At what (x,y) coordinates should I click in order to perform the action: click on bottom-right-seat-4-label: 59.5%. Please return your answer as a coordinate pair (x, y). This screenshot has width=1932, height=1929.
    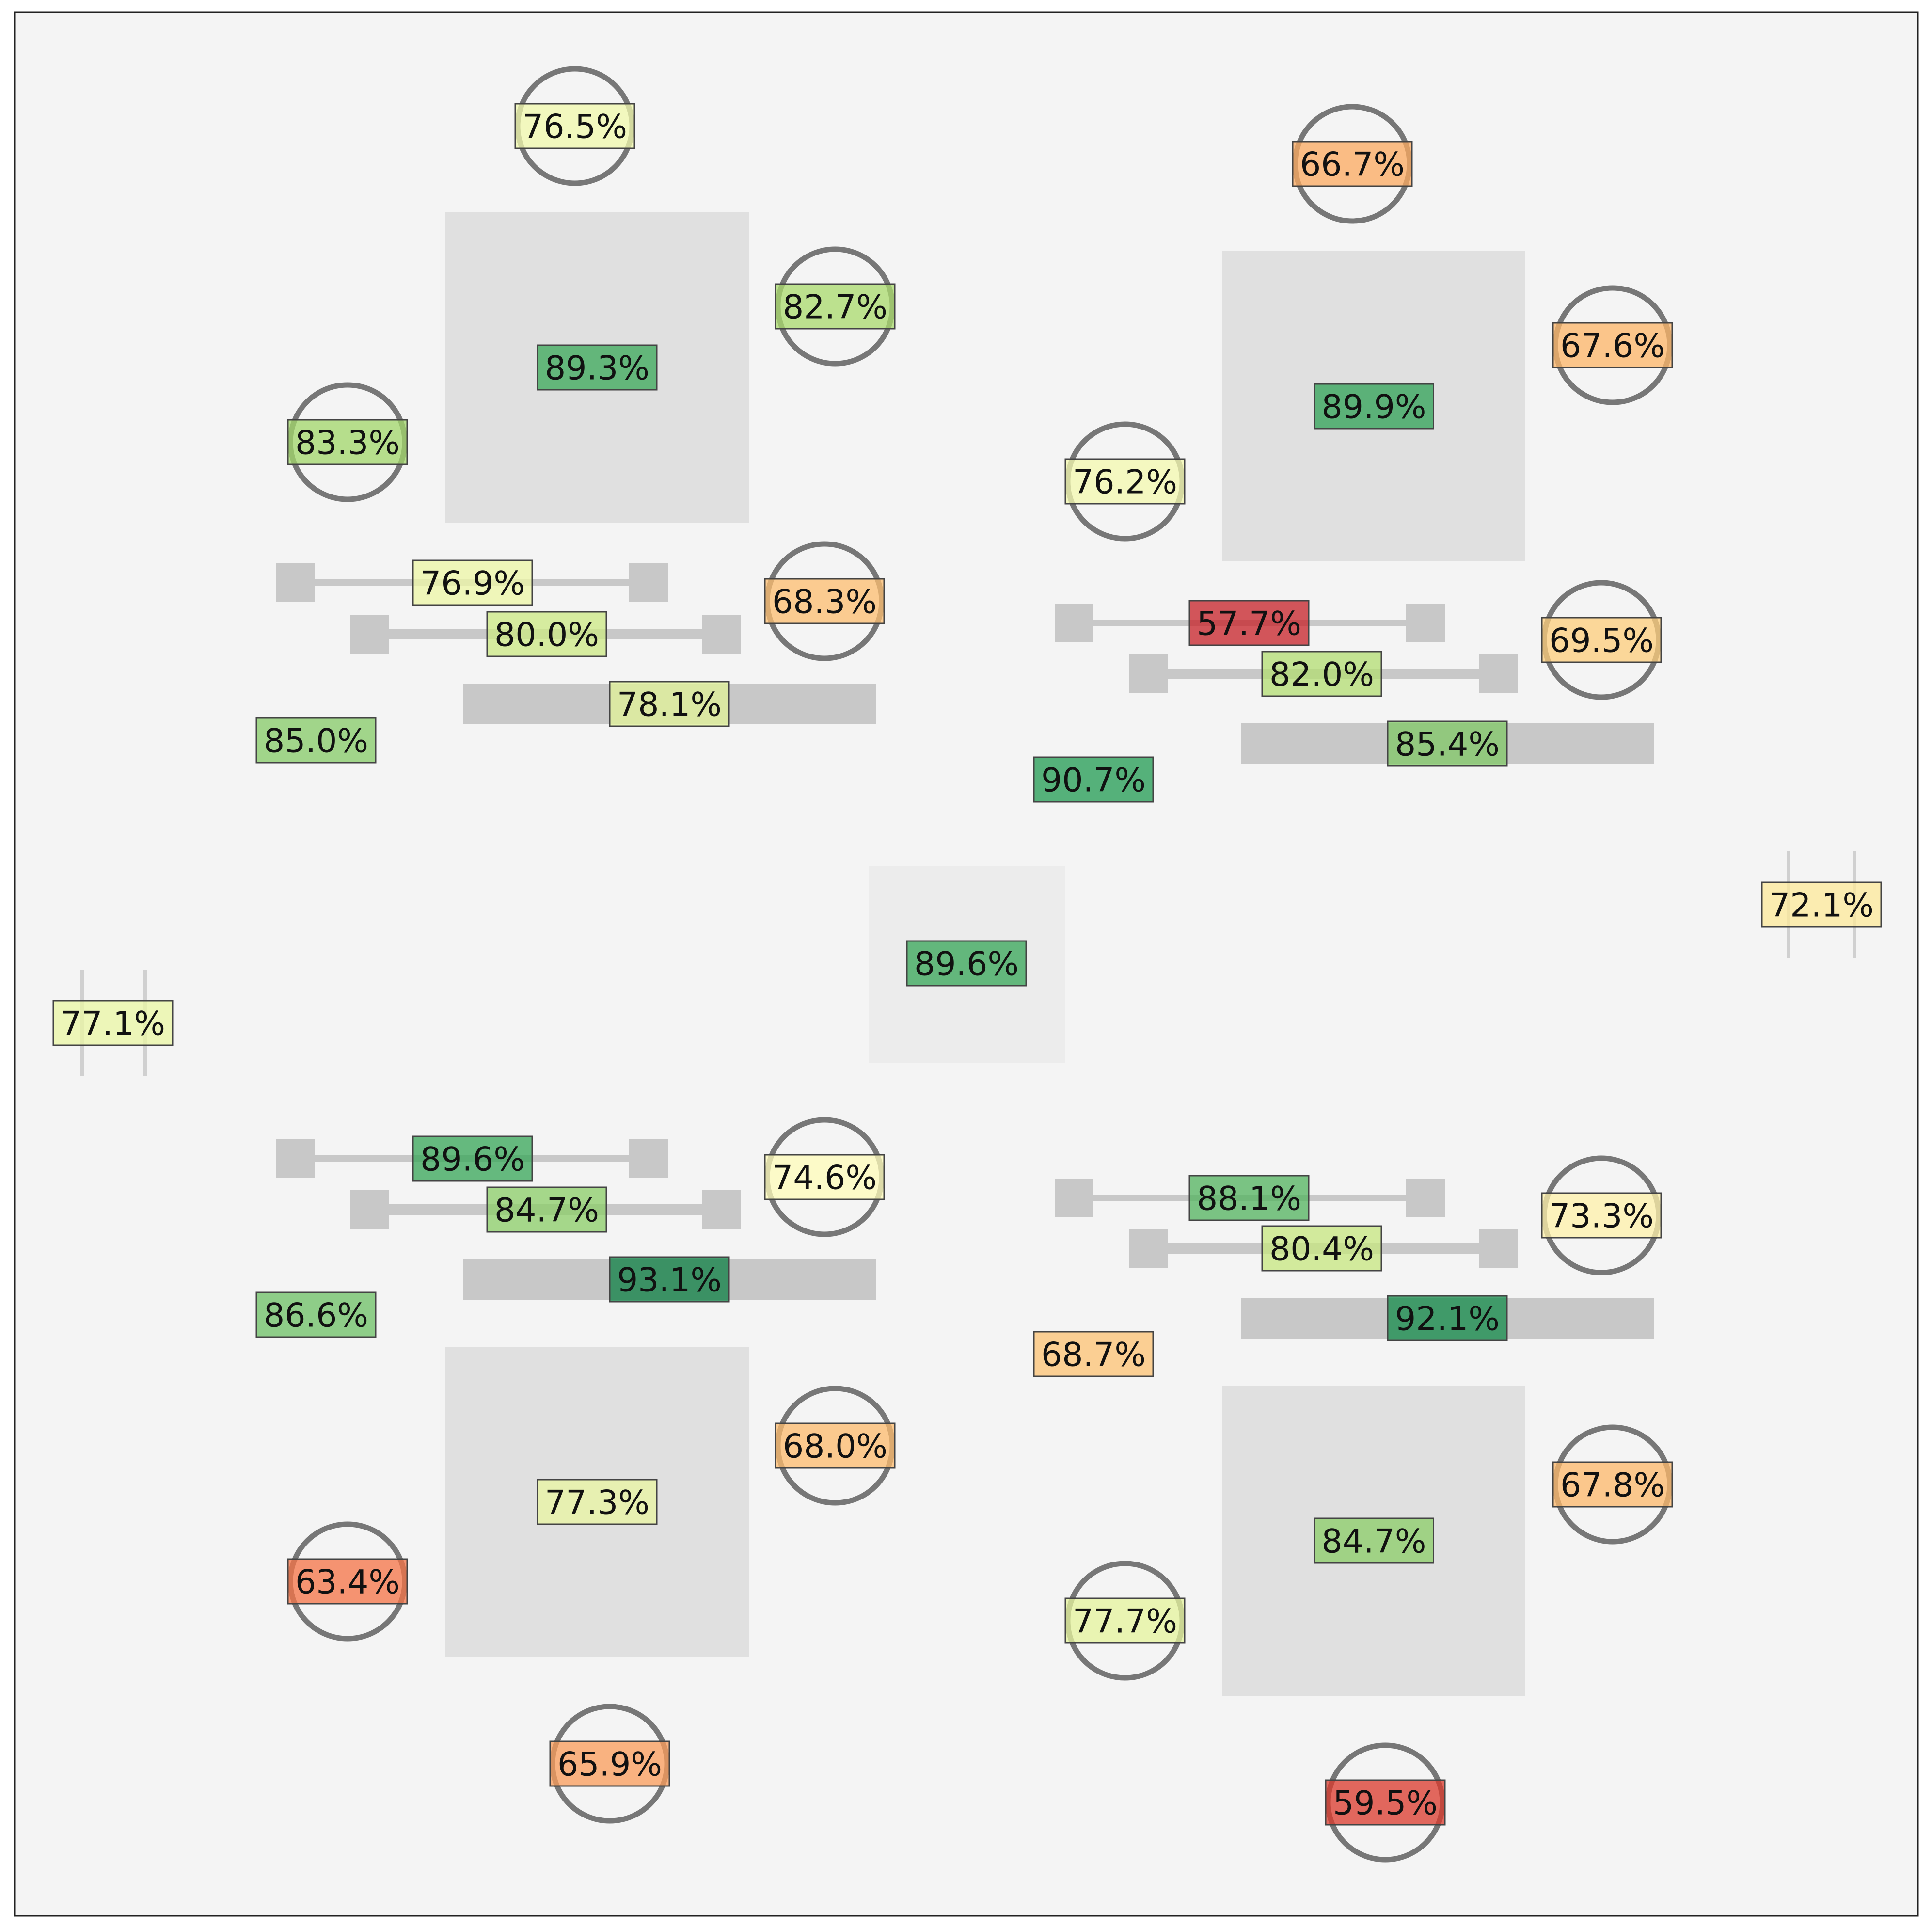
    Looking at the image, I should click on (1385, 1802).